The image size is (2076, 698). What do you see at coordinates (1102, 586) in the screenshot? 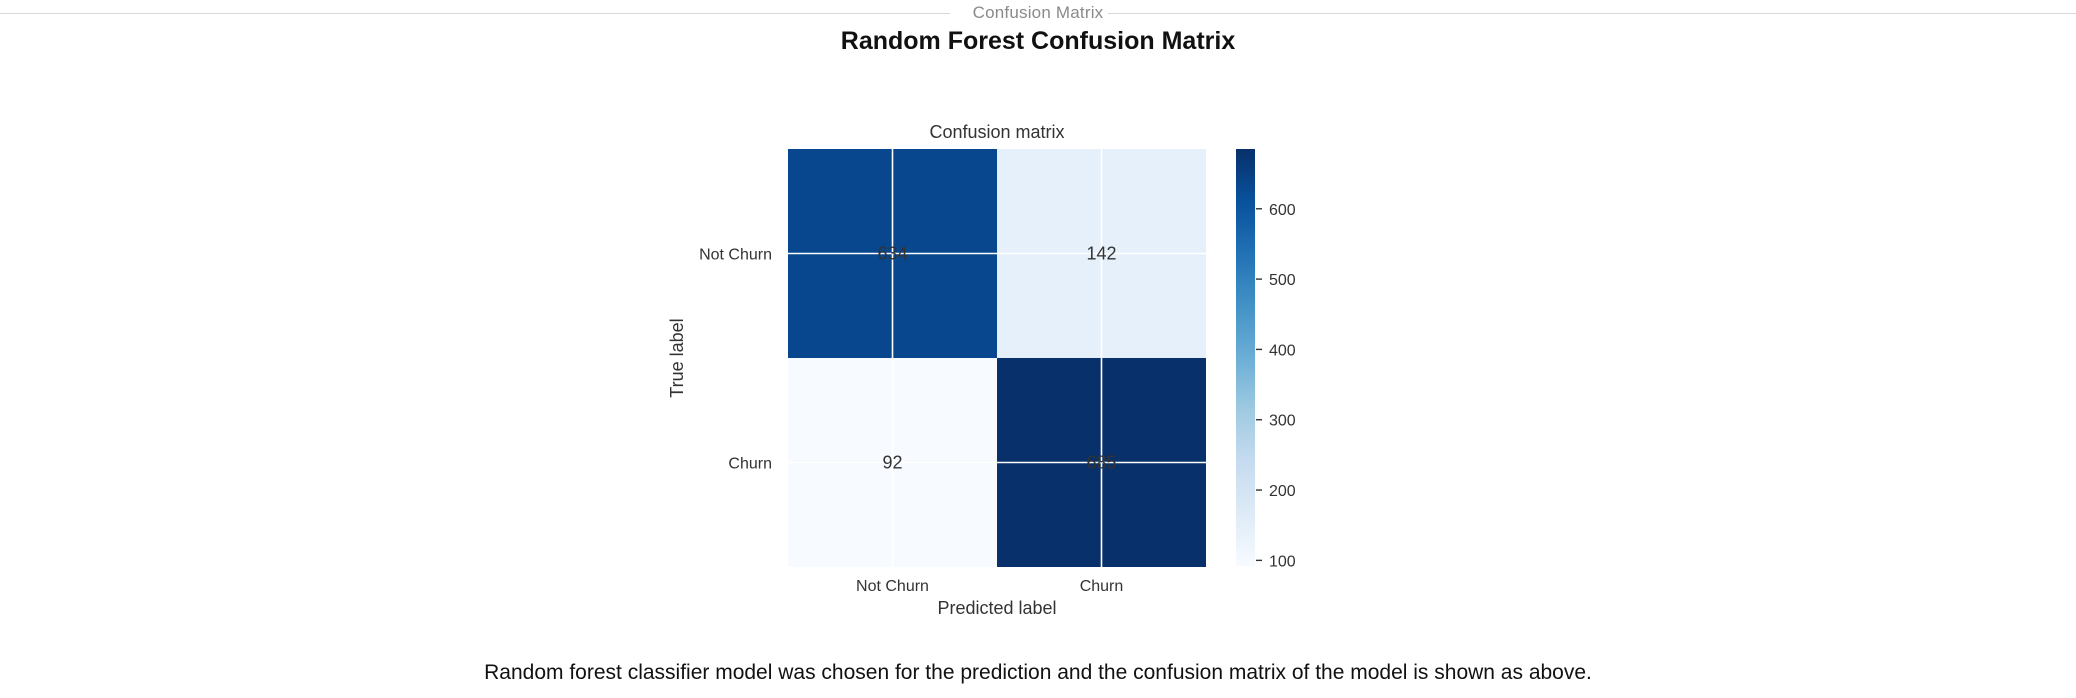
I see `x-tick-label: Churn` at bounding box center [1102, 586].